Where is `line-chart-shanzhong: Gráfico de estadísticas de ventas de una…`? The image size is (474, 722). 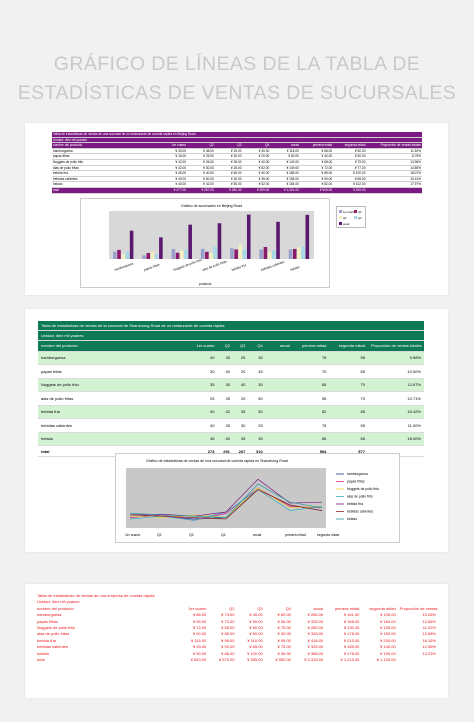 line-chart-shanzhong: Gráfico de estadísticas de ventas de una… is located at coordinates (257, 498).